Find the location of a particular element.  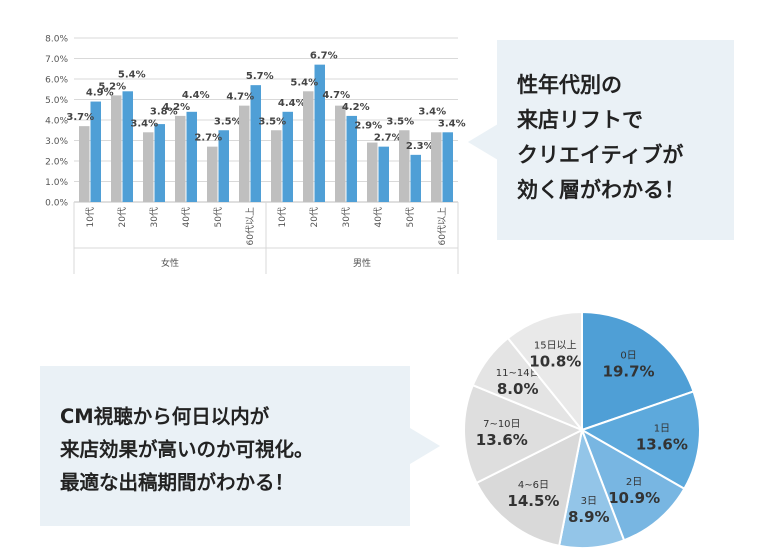

bar-label-series-b: 5.4% is located at coordinates (132, 74).